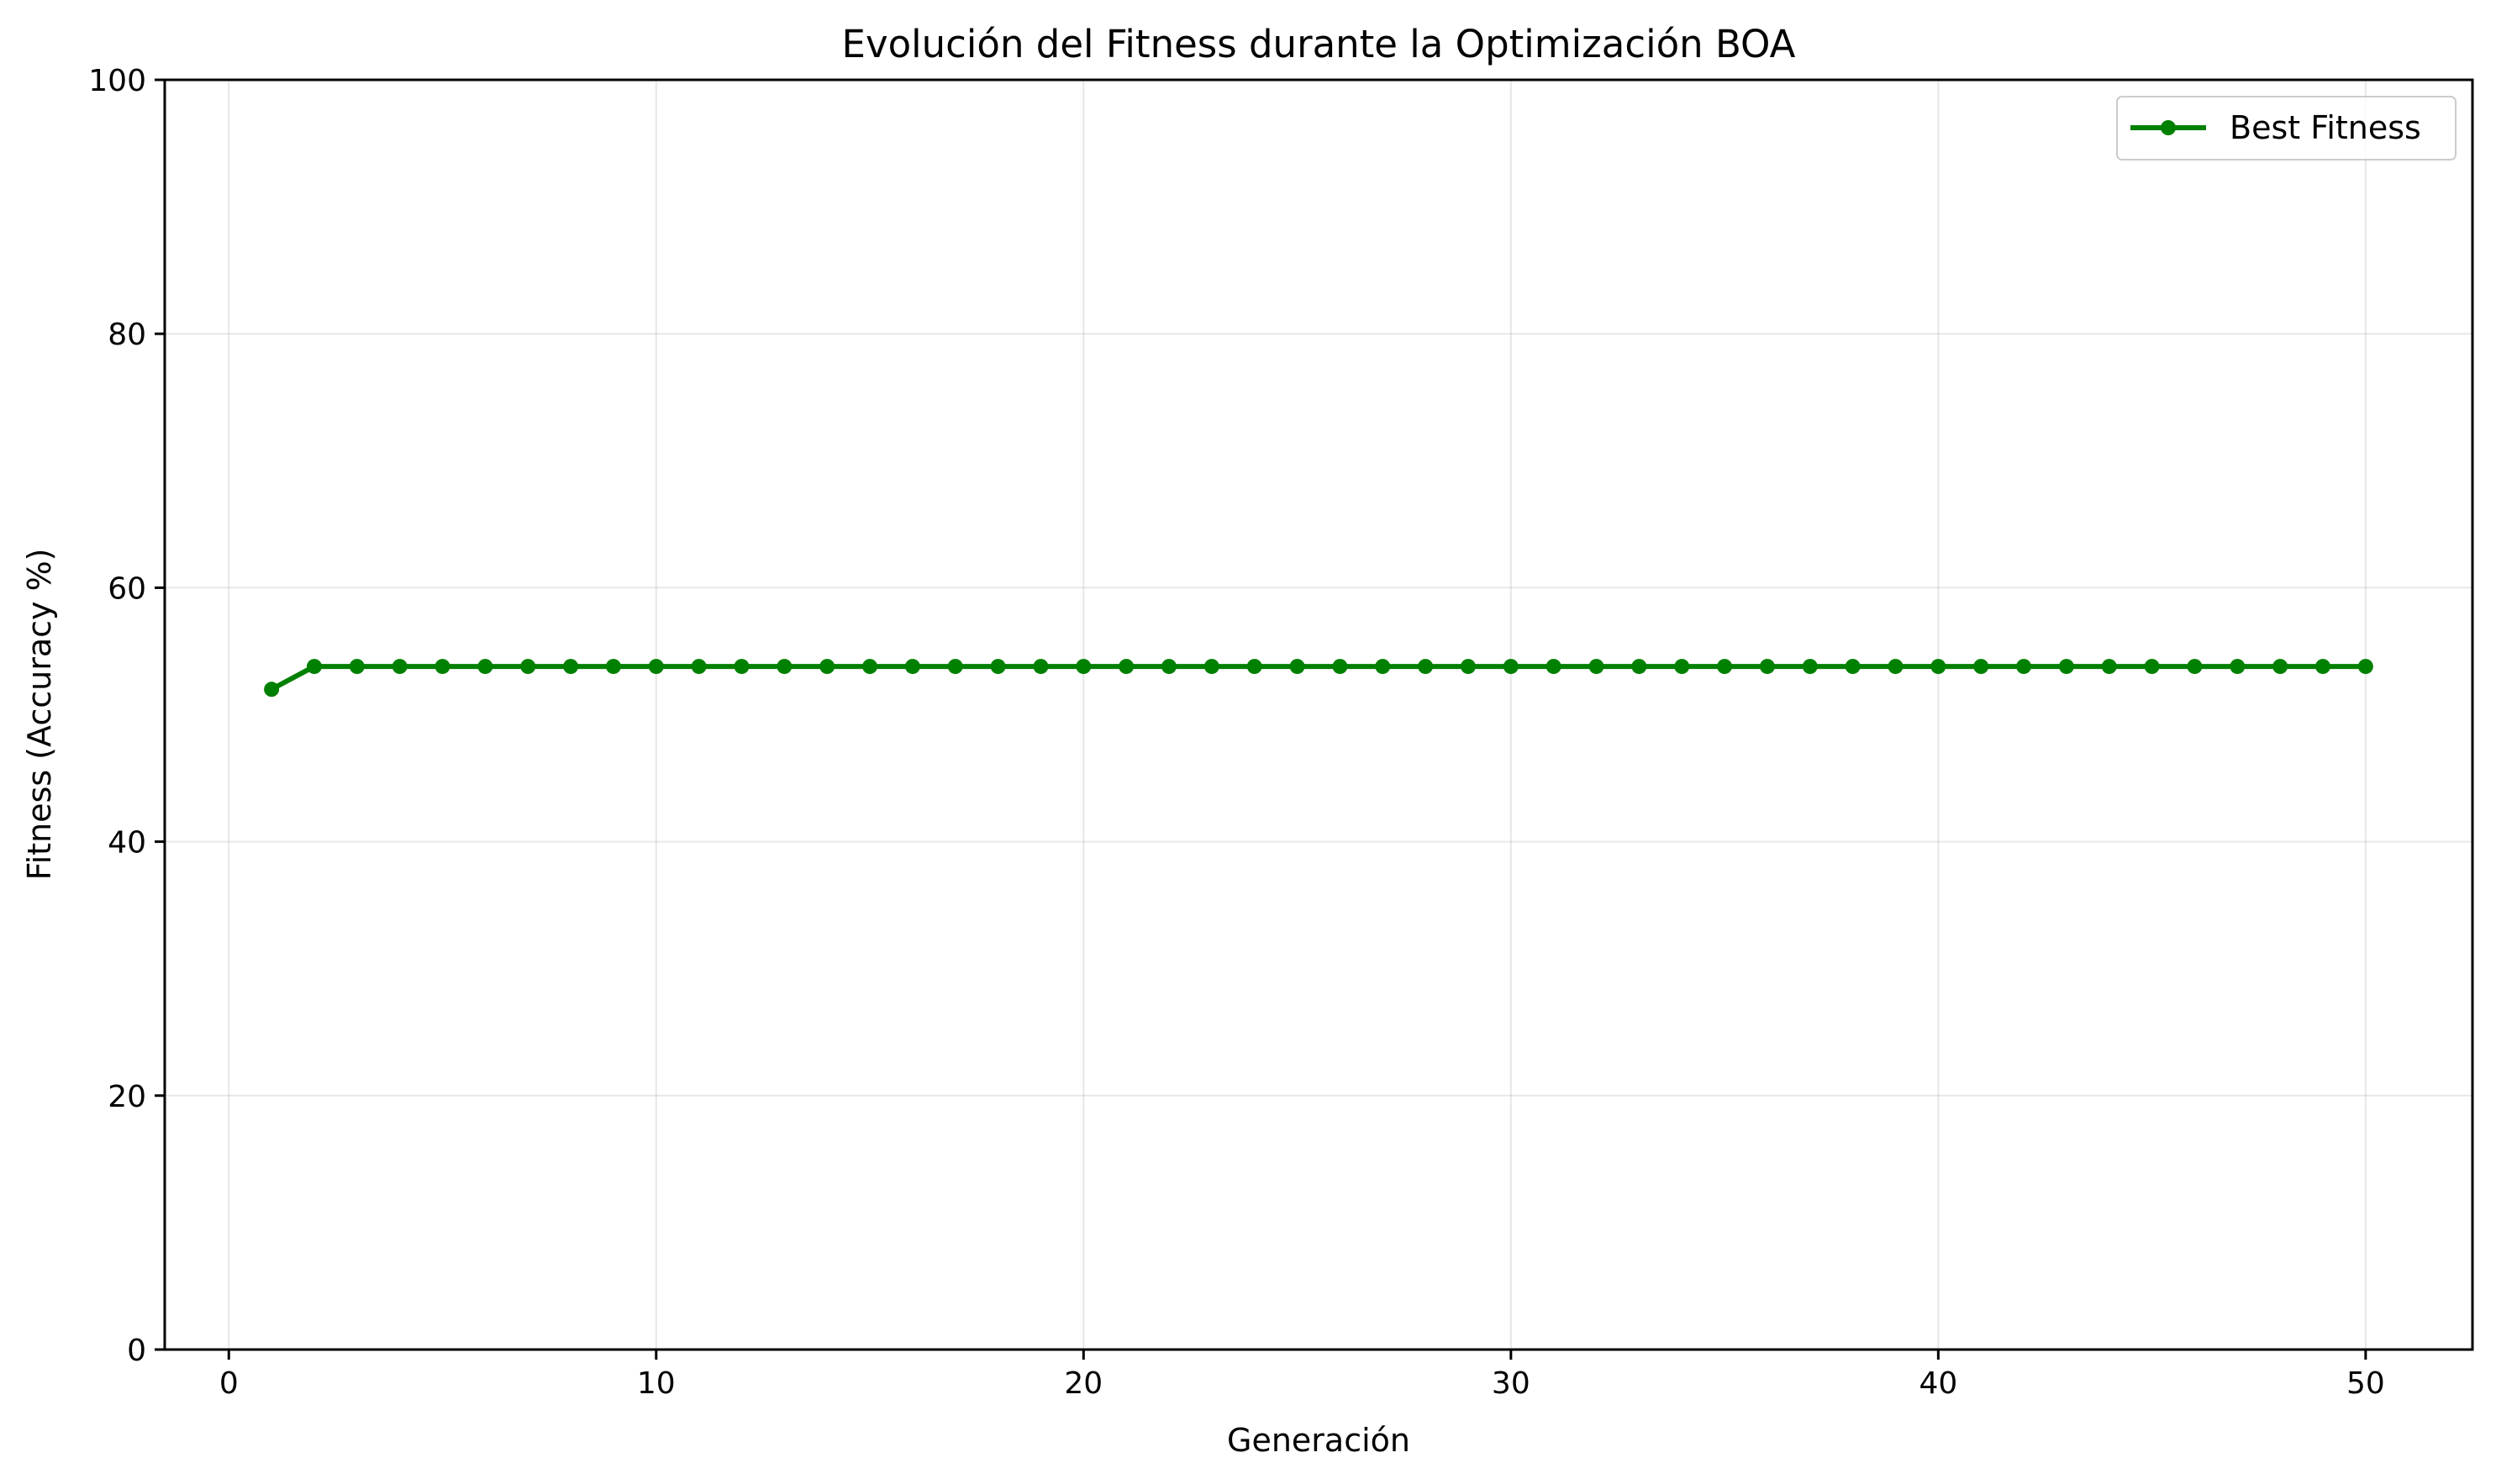 The width and height of the screenshot is (2496, 1484). I want to click on x-tick-label: 0, so click(229, 1383).